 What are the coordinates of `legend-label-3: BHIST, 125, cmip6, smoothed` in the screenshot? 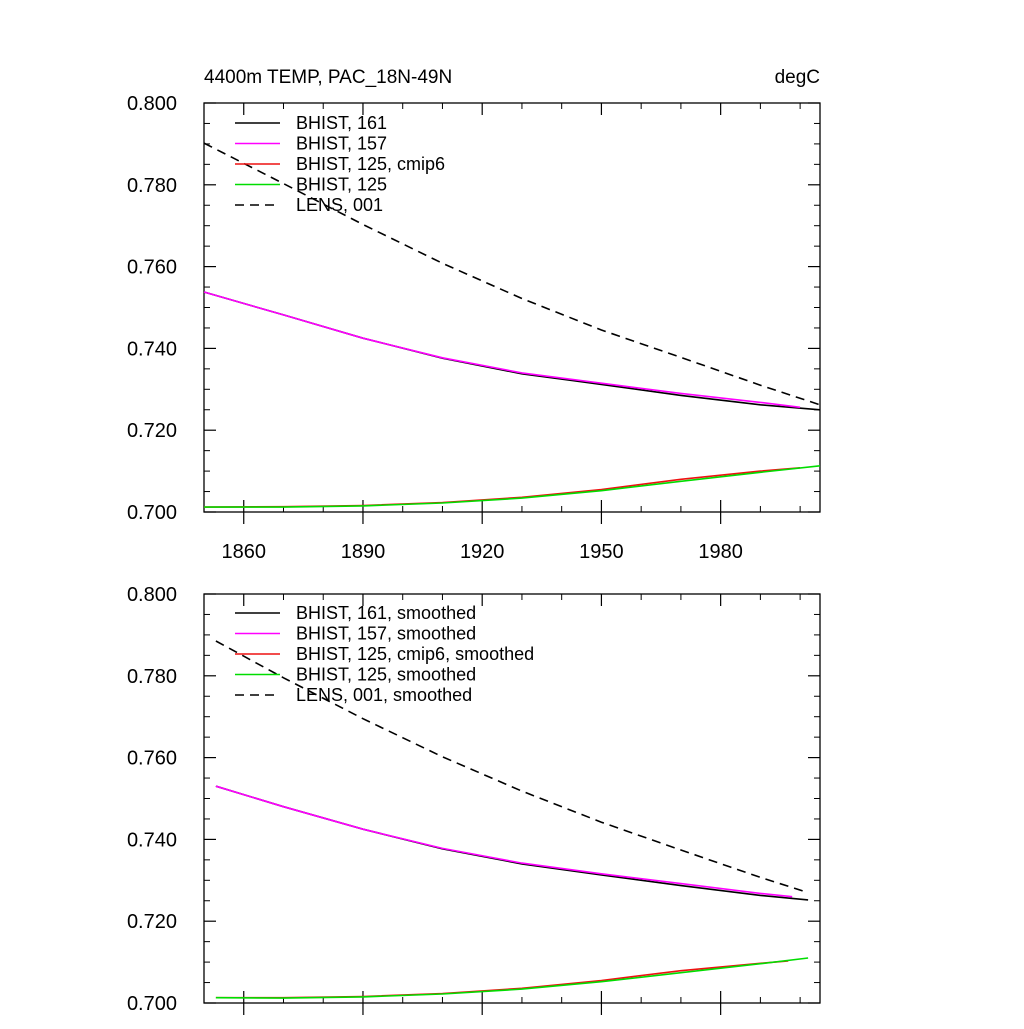 It's located at (415, 654).